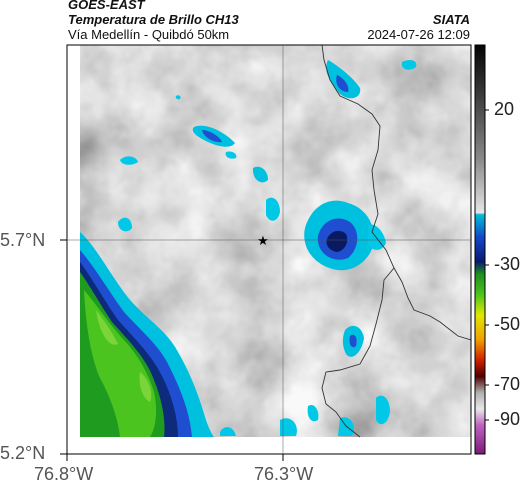 The height and width of the screenshot is (491, 526). What do you see at coordinates (263, 241) in the screenshot?
I see `location-marker: ★` at bounding box center [263, 241].